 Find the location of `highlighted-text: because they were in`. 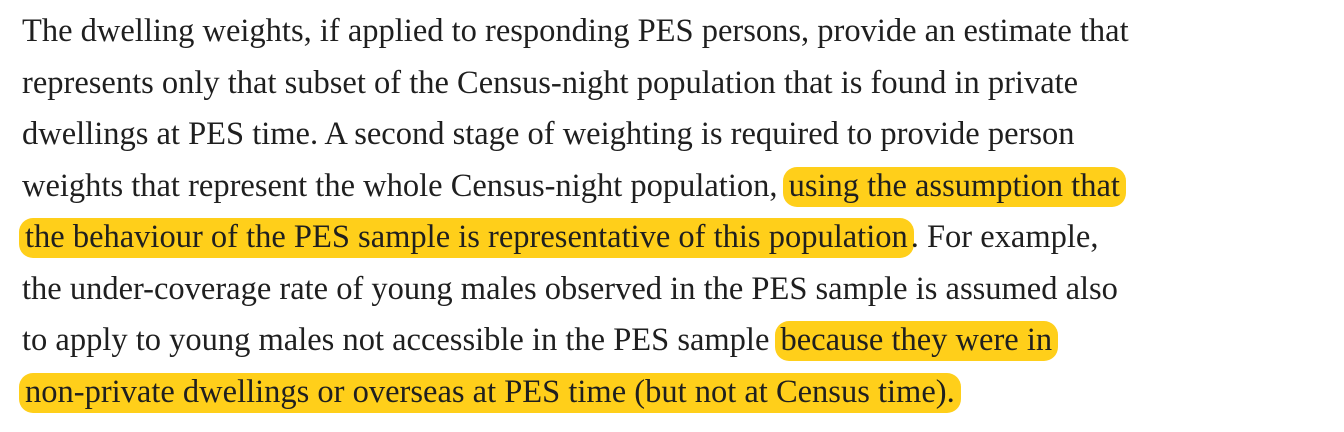

highlighted-text: because they were in is located at coordinates (916, 341).